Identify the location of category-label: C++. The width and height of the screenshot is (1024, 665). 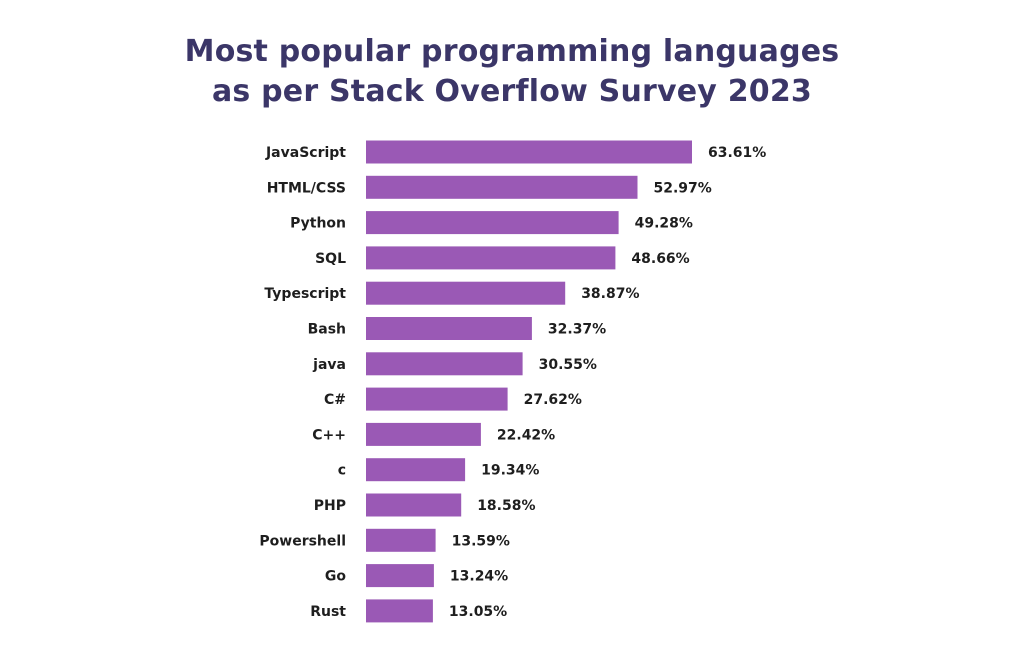
(329, 435).